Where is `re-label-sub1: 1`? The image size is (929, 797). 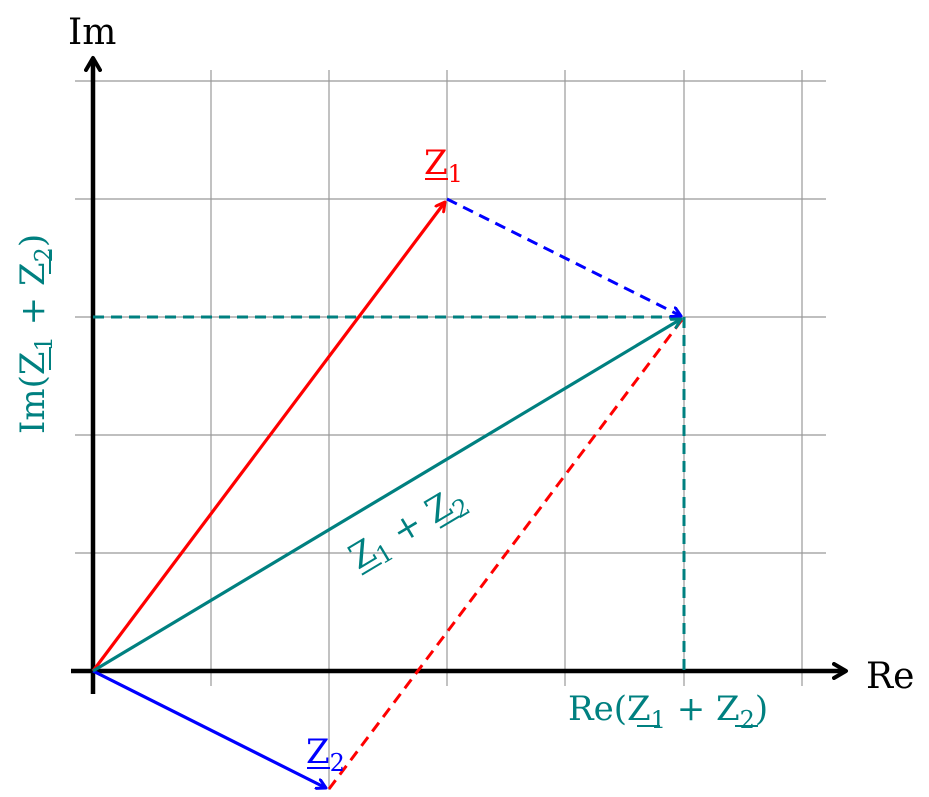 re-label-sub1: 1 is located at coordinates (658, 720).